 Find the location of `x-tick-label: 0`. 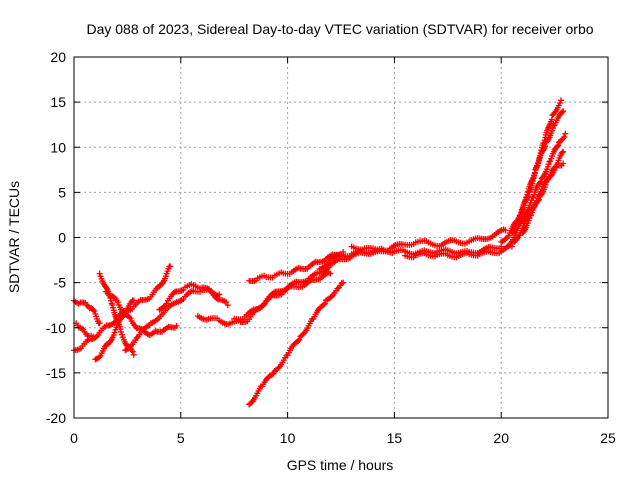

x-tick-label: 0 is located at coordinates (74, 438).